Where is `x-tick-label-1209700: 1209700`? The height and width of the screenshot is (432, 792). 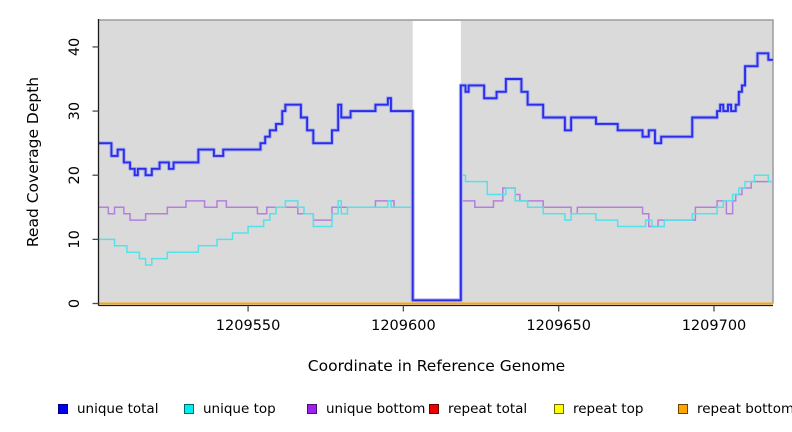
x-tick-label-1209700: 1209700 is located at coordinates (714, 326).